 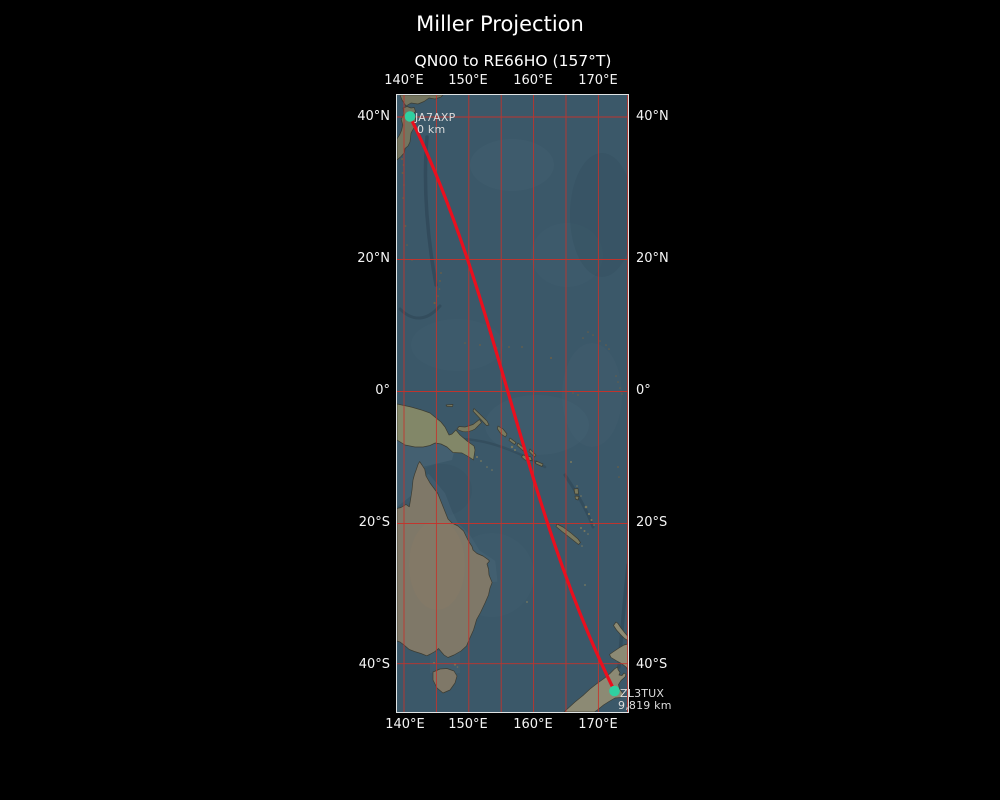 What do you see at coordinates (652, 116) in the screenshot?
I see `tick-right-40n: 40°N` at bounding box center [652, 116].